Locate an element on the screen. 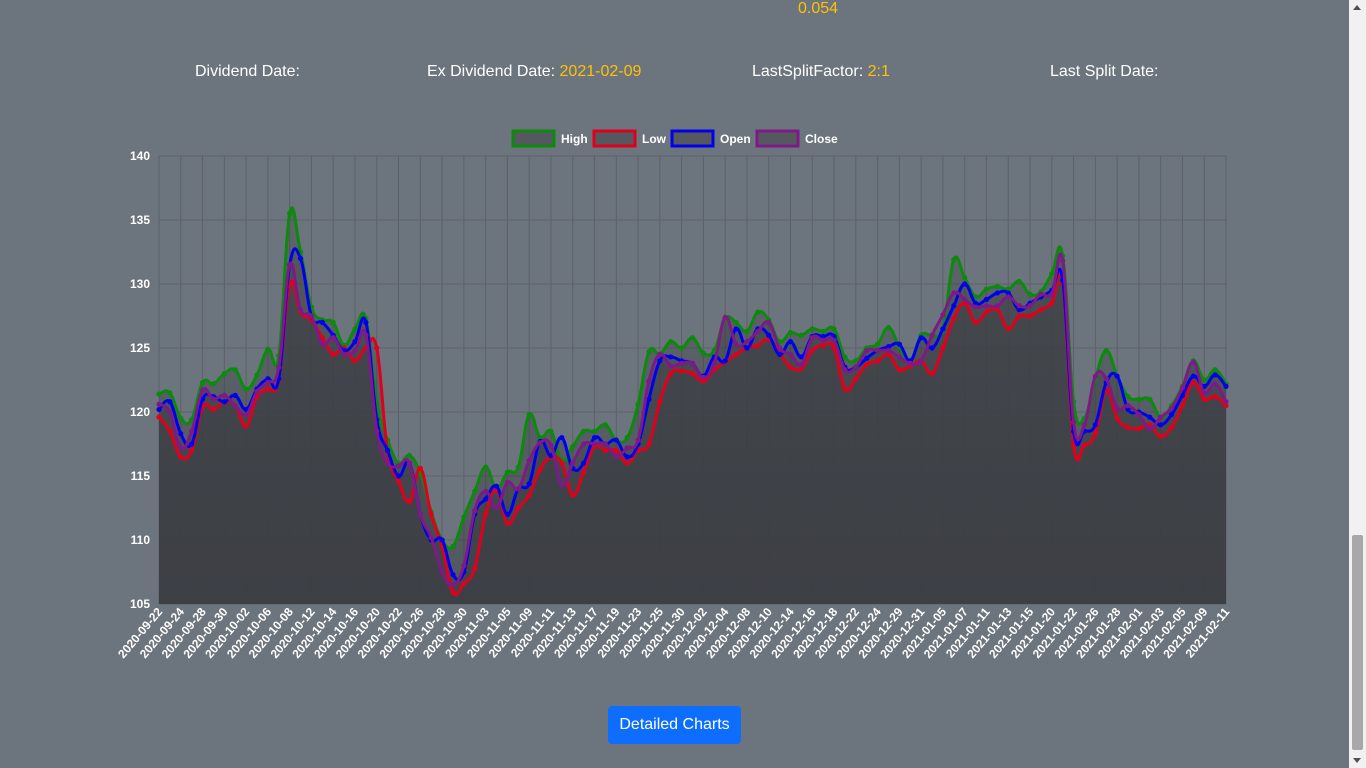 This screenshot has height=768, width=1366. legend-swatch-close is located at coordinates (777, 138).